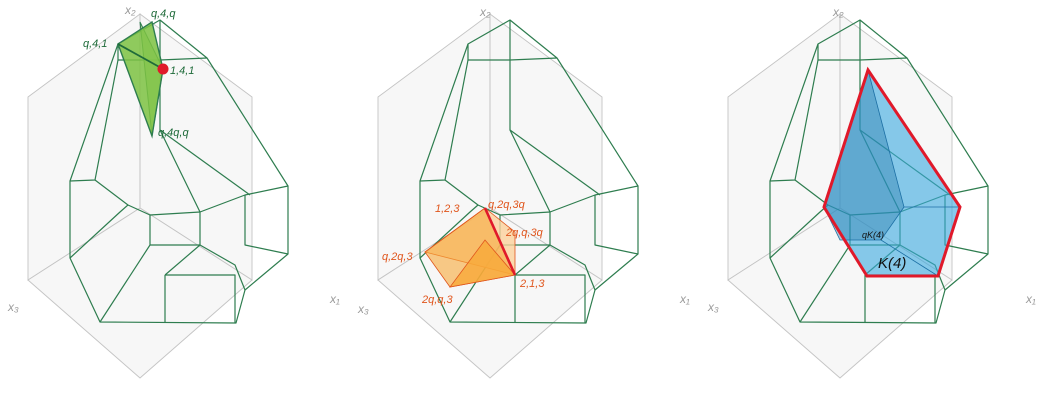 Image resolution: width=1040 pixels, height=393 pixels. What do you see at coordinates (892, 263) in the screenshot?
I see `label-k4: K(4)` at bounding box center [892, 263].